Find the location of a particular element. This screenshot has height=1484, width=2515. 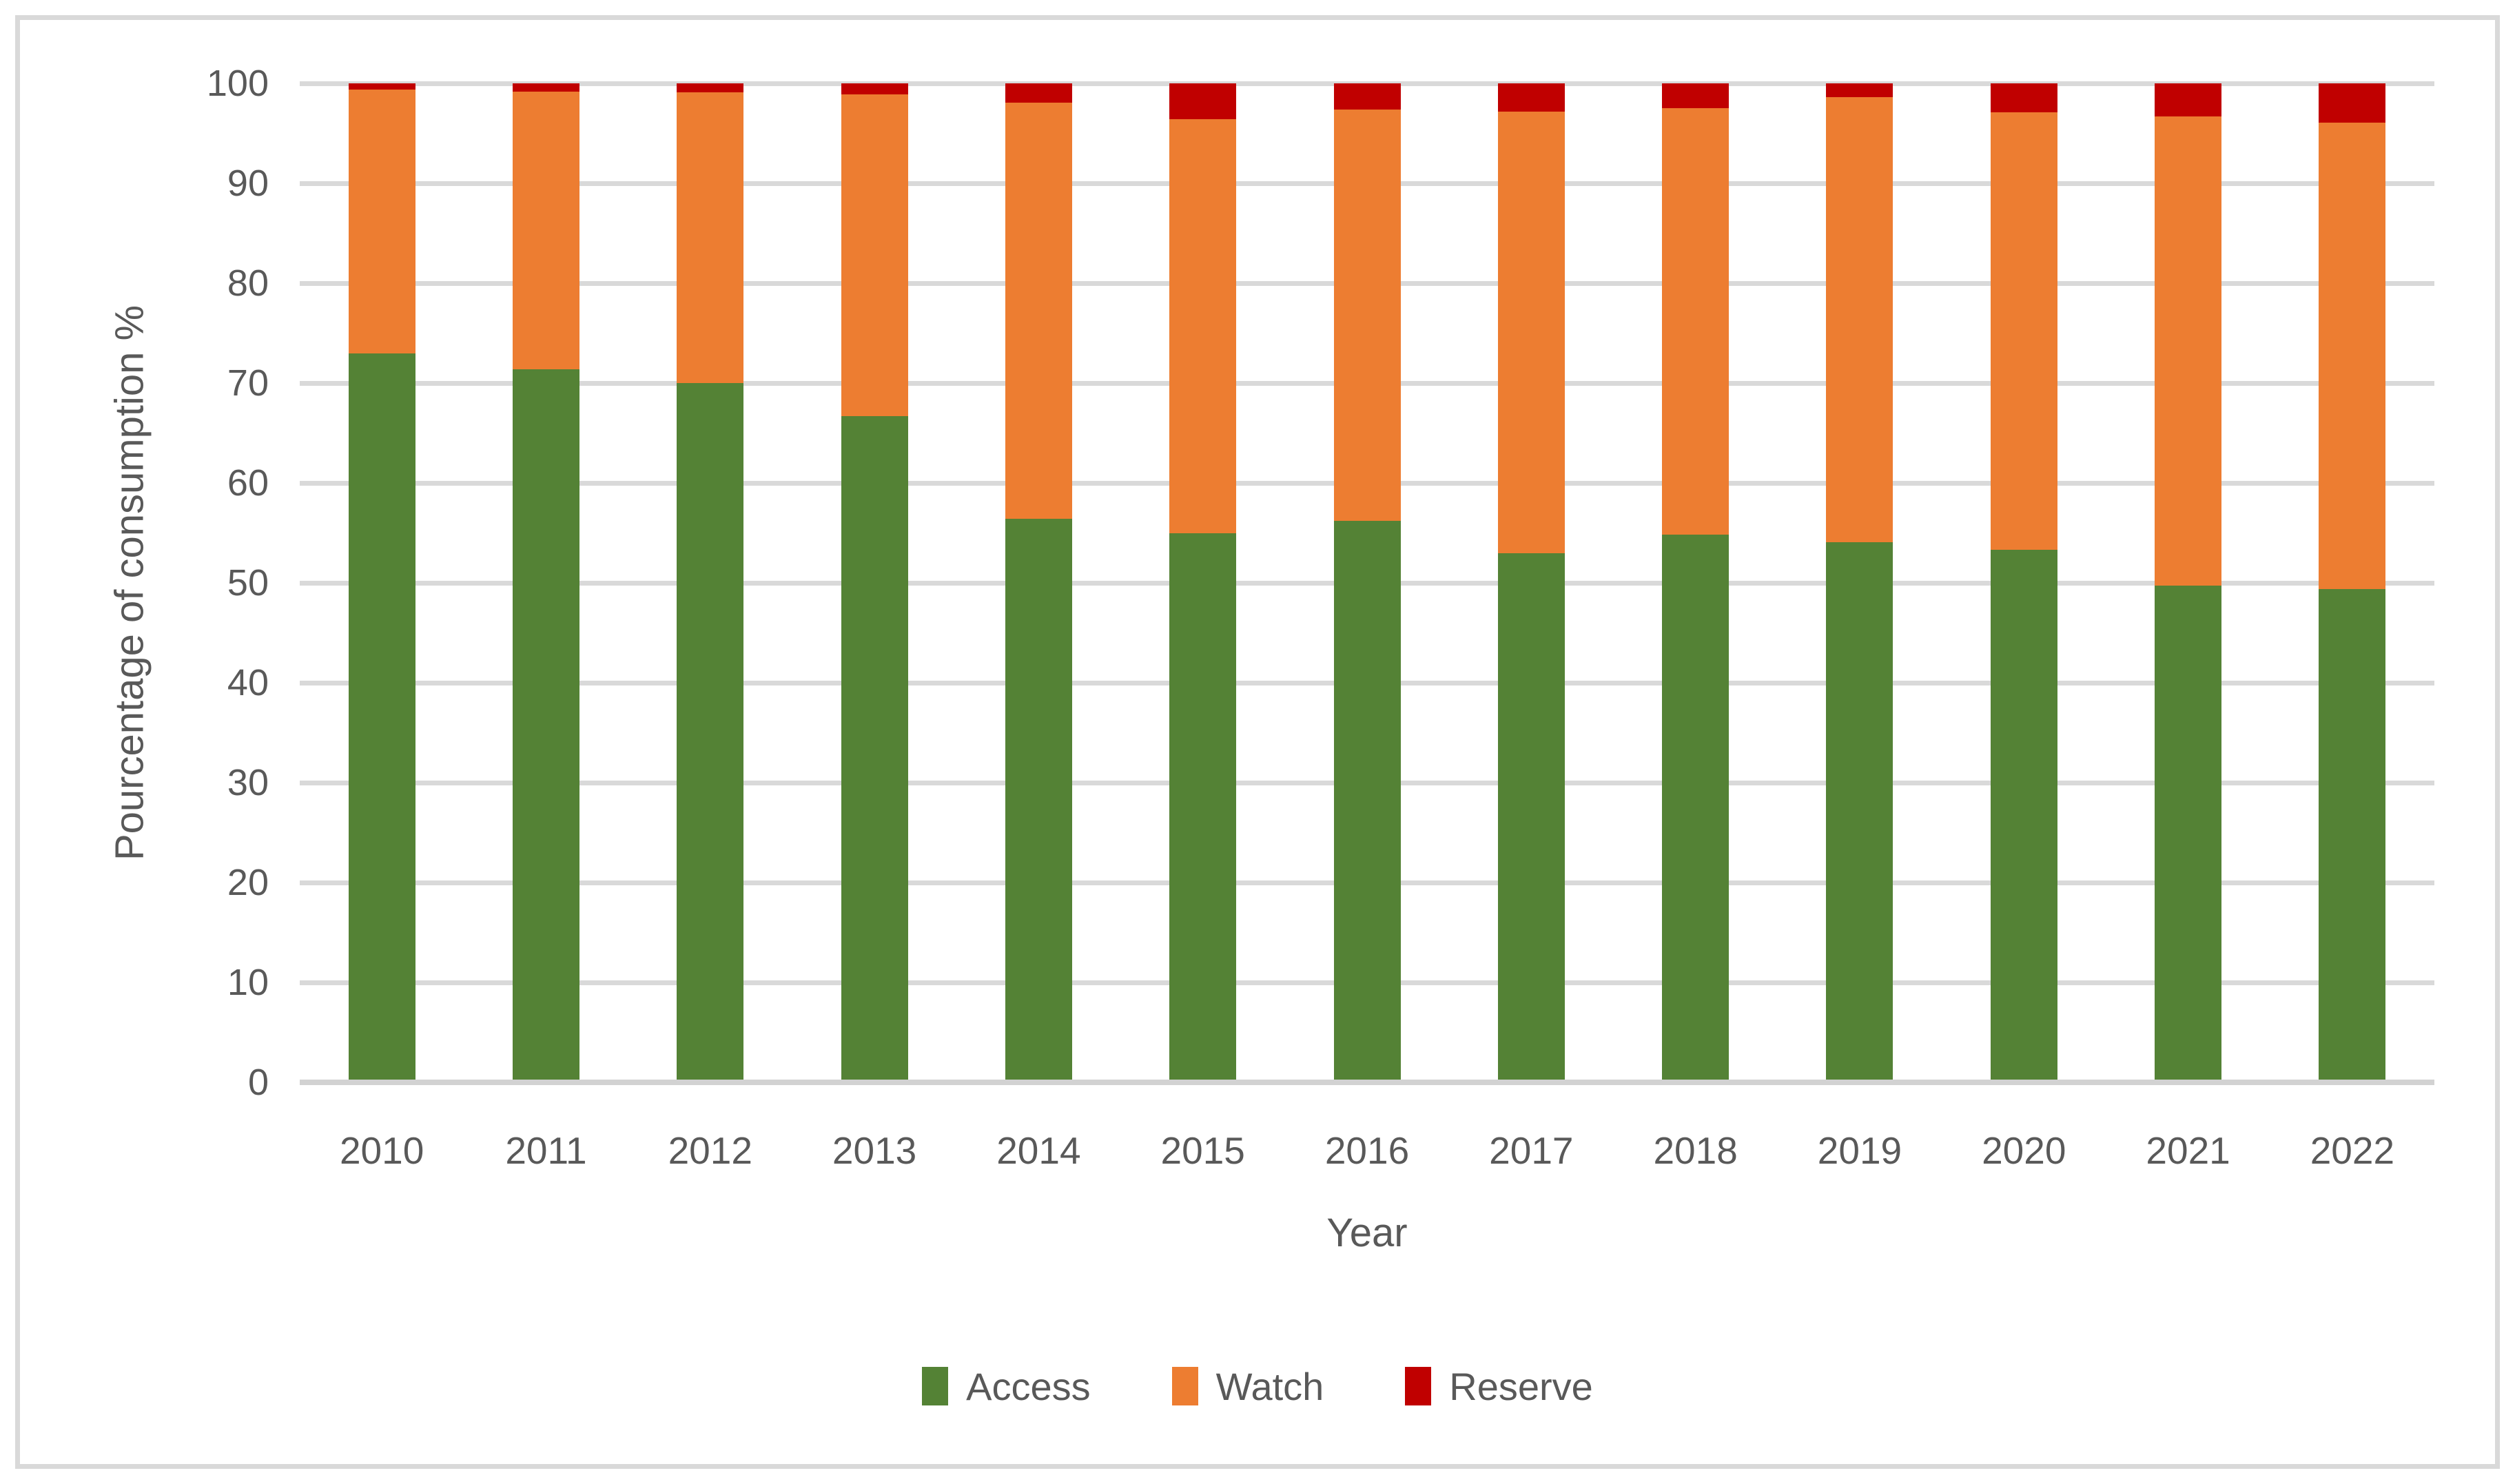

bar-2016 is located at coordinates (1367, 582).